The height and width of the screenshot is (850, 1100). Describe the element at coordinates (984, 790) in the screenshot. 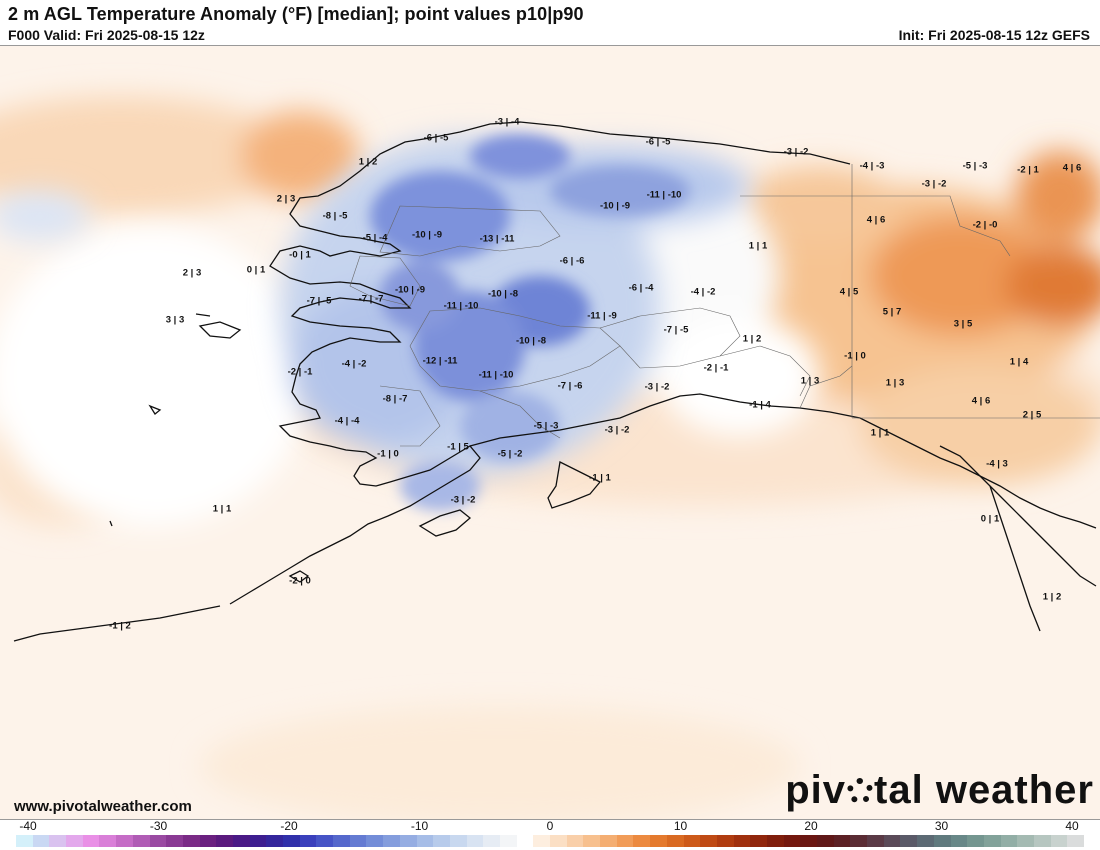

I see `logo-text-end: tal weather` at that location.